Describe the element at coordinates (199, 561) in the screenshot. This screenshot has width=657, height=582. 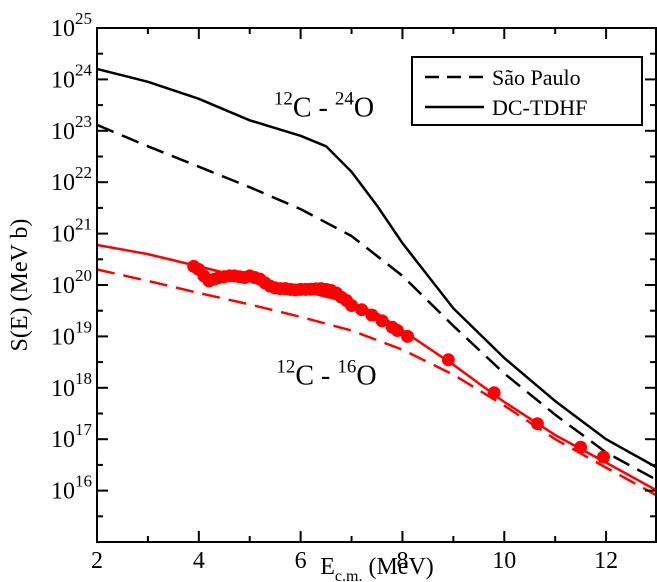
I see `x-tick-label: 4` at that location.